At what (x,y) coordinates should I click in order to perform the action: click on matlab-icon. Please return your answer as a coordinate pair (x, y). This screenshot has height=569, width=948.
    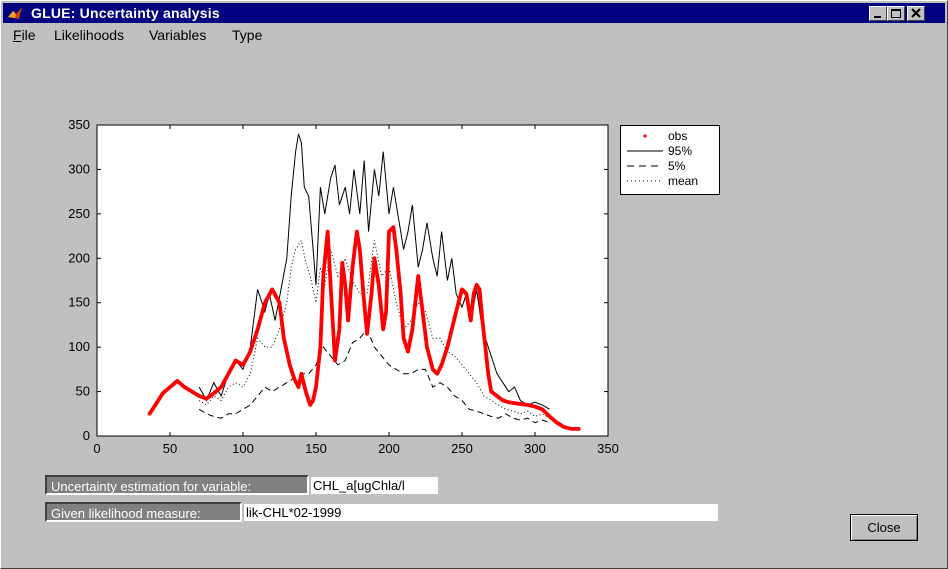
    Looking at the image, I should click on (15, 13).